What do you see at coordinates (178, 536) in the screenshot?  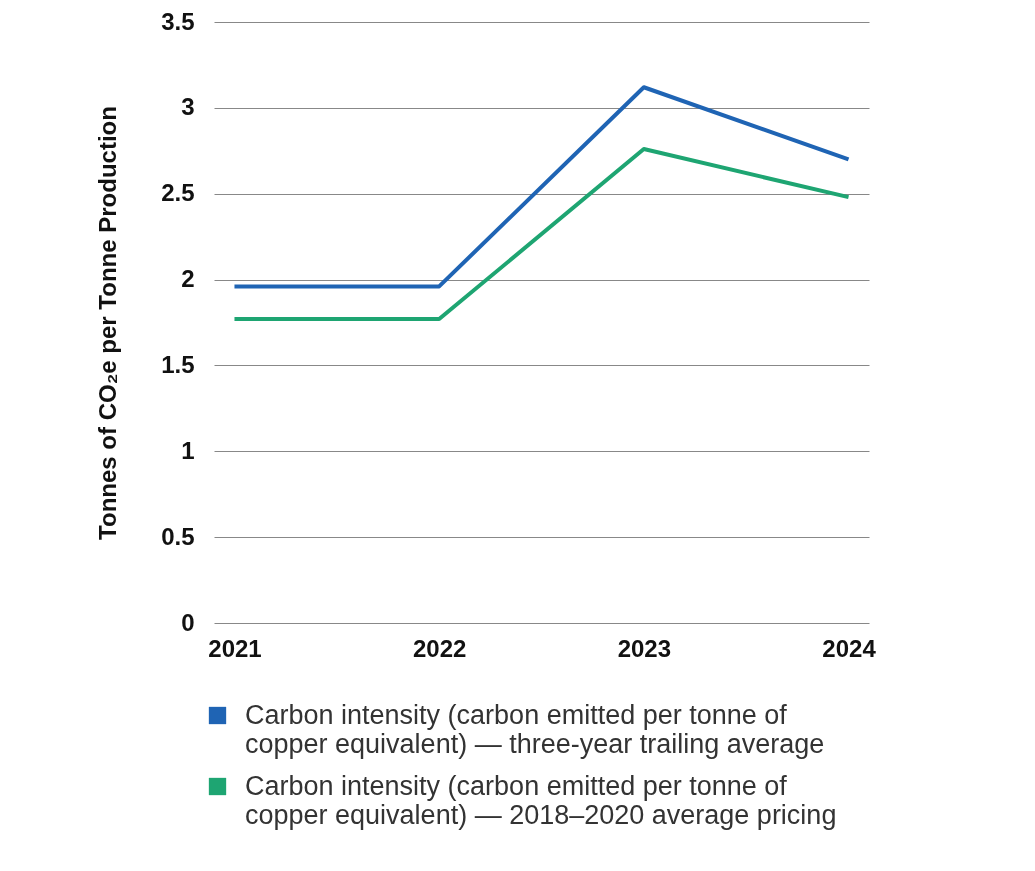 I see `y-tick-label: 0.5` at bounding box center [178, 536].